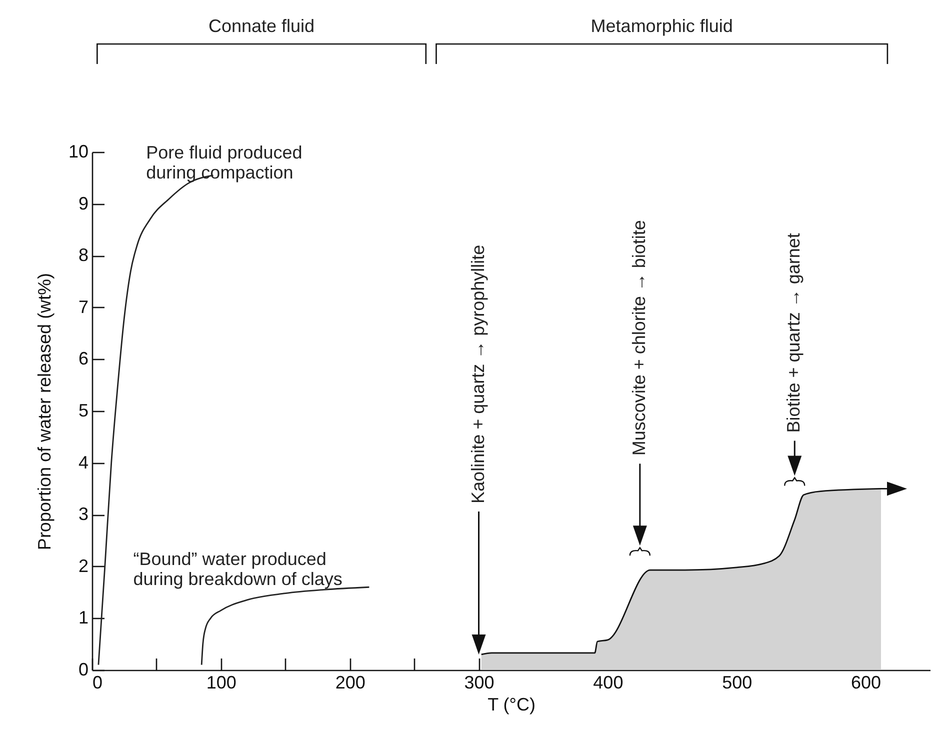  Describe the element at coordinates (83, 410) in the screenshot. I see `y-tick-label: 5` at that location.